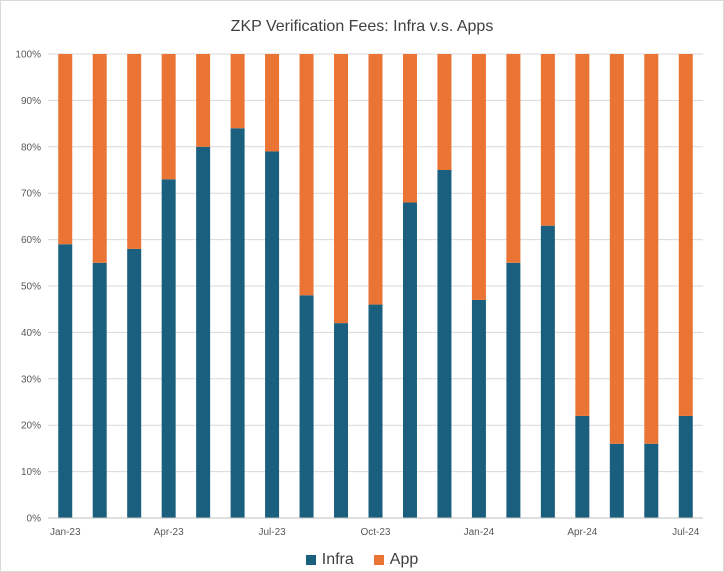  What do you see at coordinates (310, 560) in the screenshot?
I see `legend-swatch-infra` at bounding box center [310, 560].